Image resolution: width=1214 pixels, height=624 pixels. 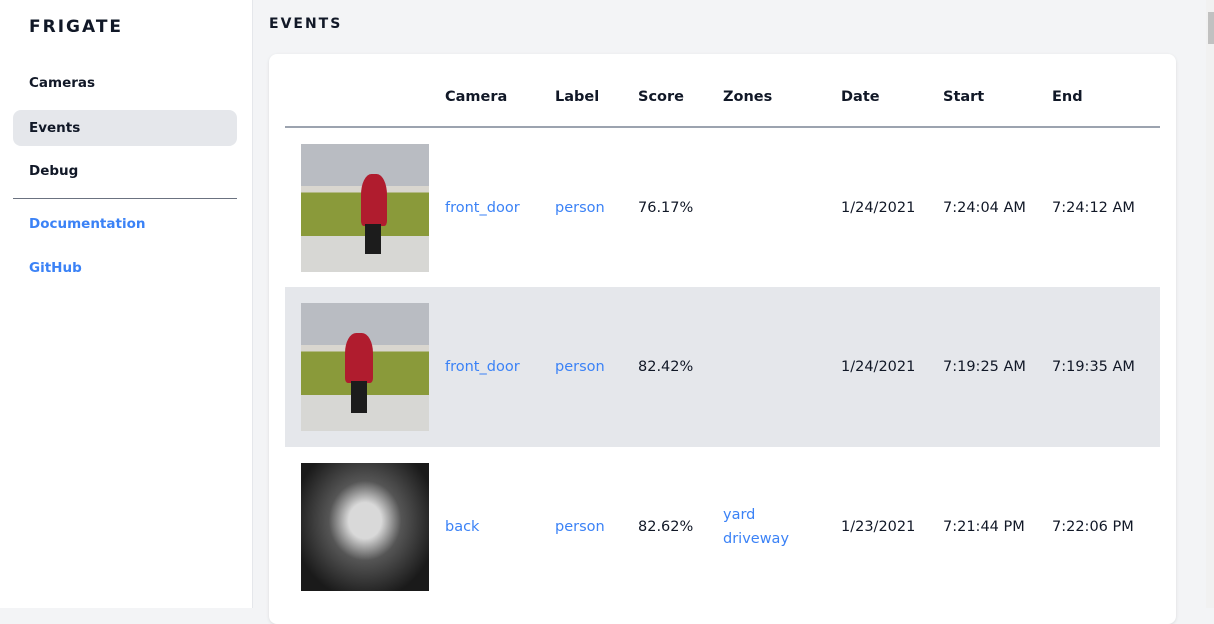 What do you see at coordinates (1106, 91) in the screenshot?
I see `header-end: End` at bounding box center [1106, 91].